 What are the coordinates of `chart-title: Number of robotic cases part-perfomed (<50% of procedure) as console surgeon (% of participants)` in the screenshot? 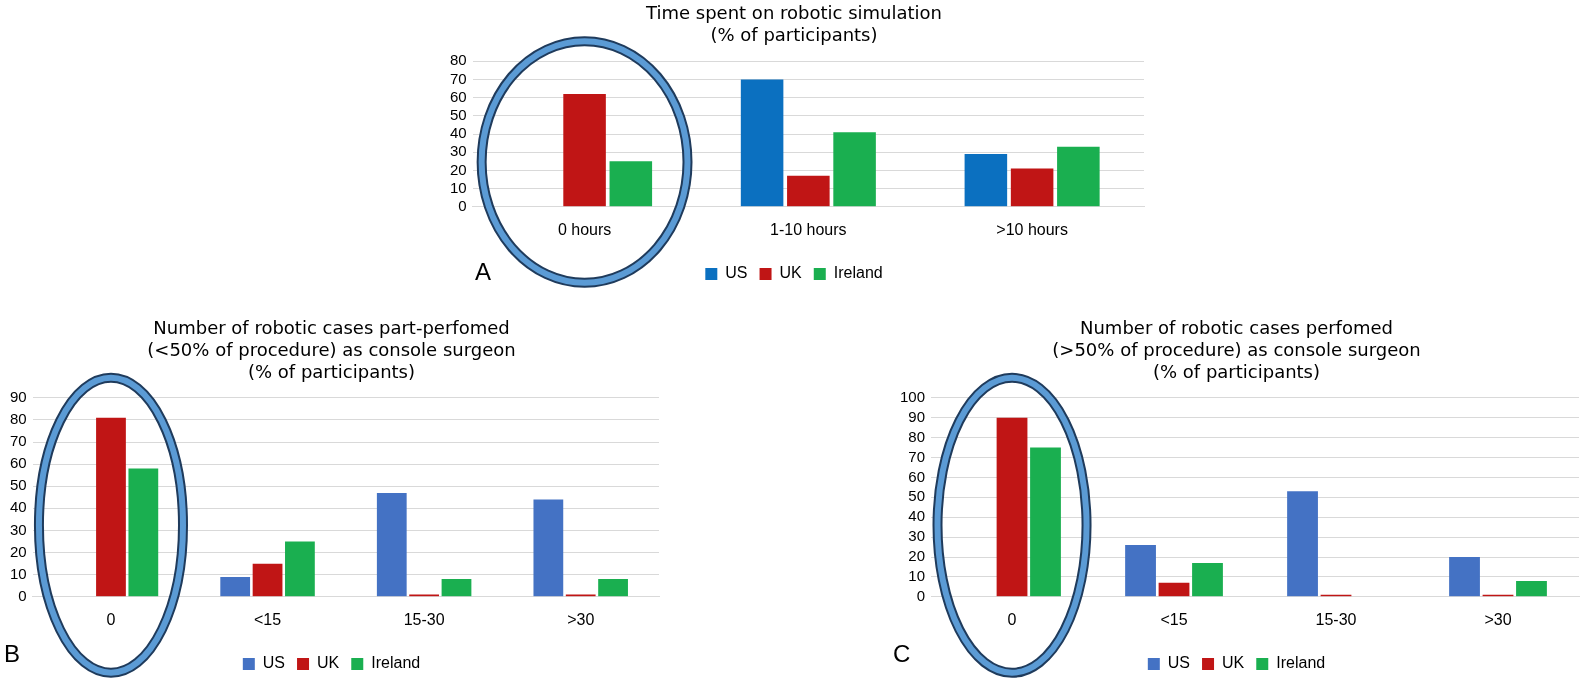 It's located at (331, 349).